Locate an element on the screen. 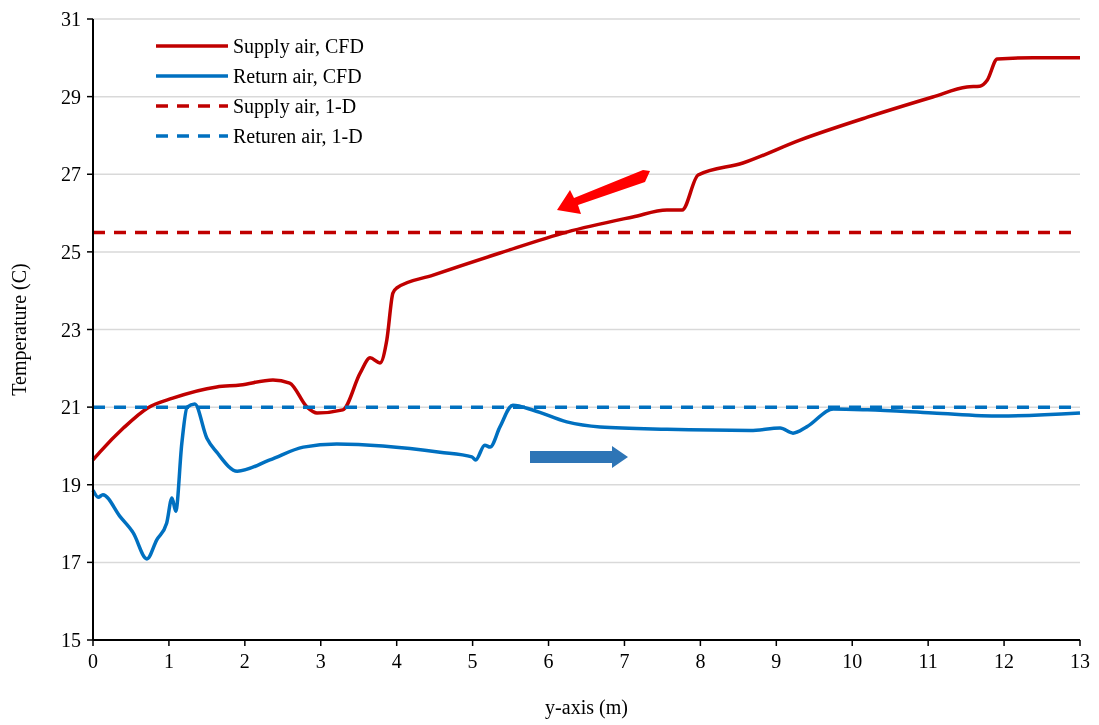 The width and height of the screenshot is (1099, 725). x-axis-title: y-axis (m) is located at coordinates (586, 707).